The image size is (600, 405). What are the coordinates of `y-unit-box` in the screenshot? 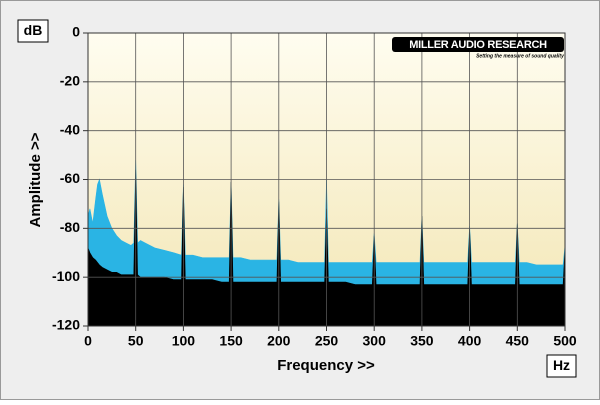 It's located at (33, 31).